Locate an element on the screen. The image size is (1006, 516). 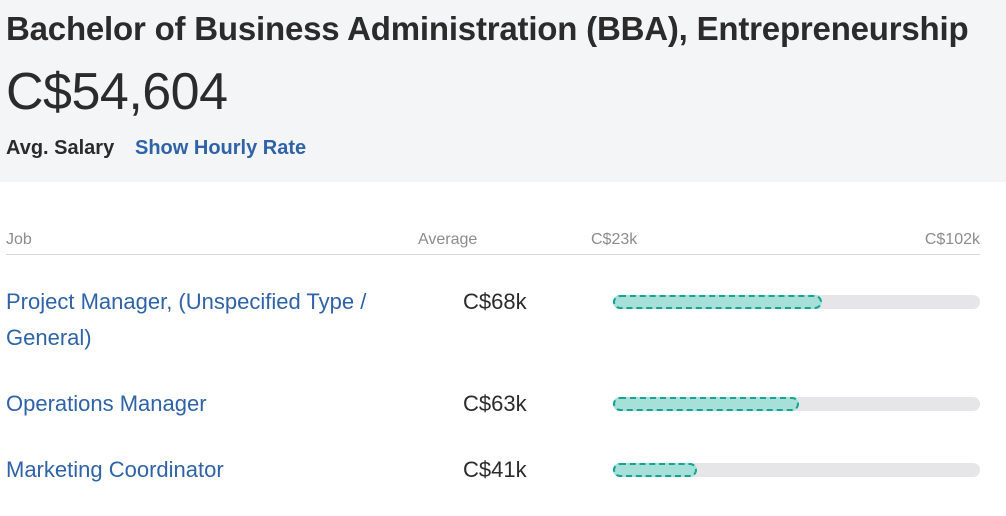
average-salary-label: Avg. Salary is located at coordinates (60, 148).